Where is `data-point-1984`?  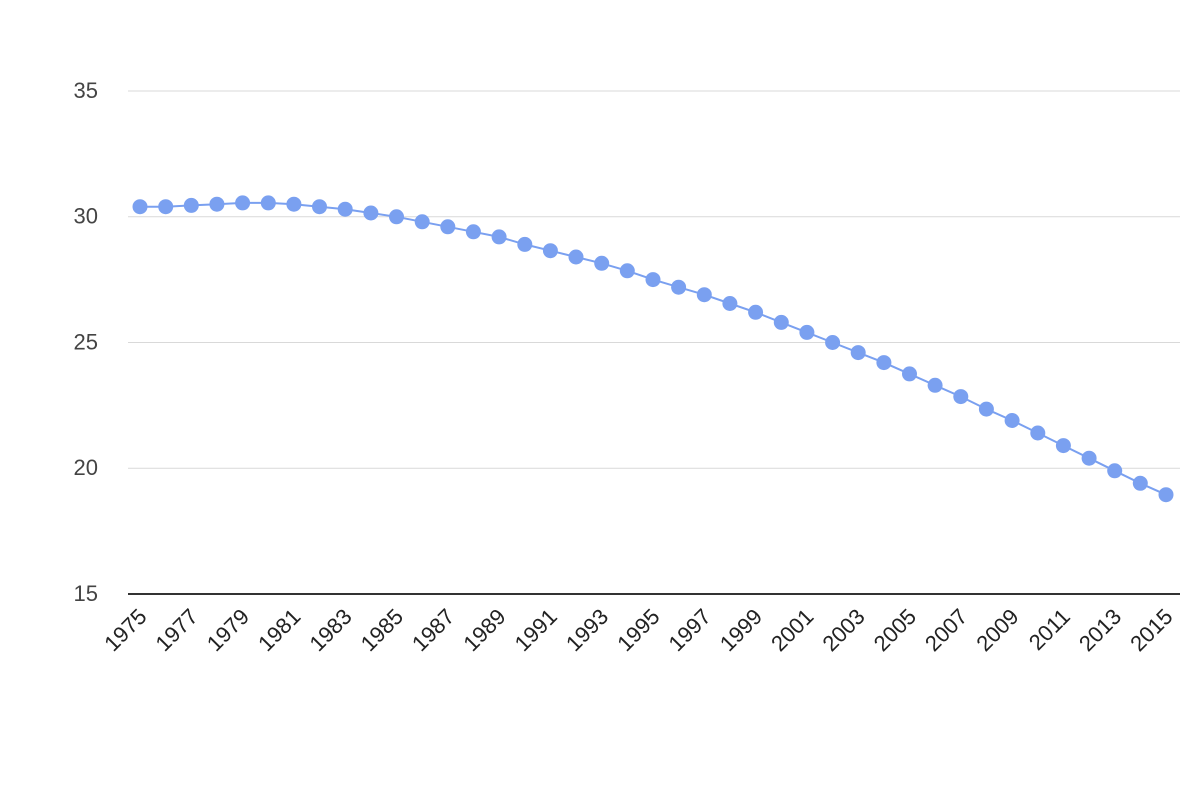 data-point-1984 is located at coordinates (371, 213).